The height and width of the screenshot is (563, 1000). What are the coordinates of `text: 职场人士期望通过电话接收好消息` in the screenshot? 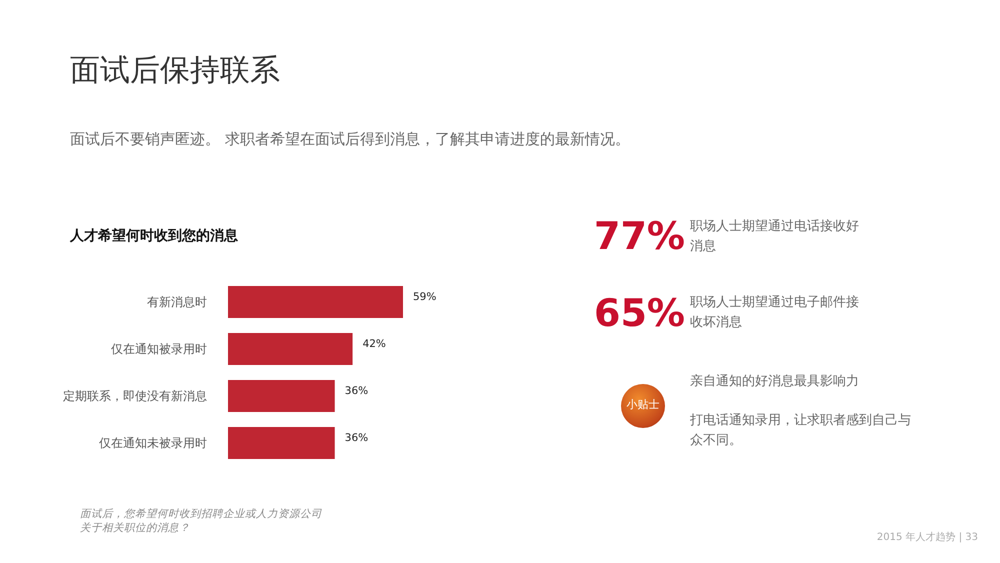 It's located at (775, 237).